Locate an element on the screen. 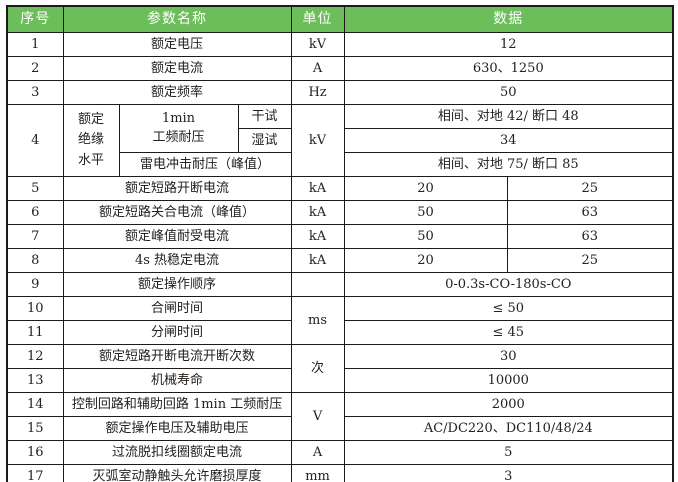  cell-value: 10000 is located at coordinates (508, 380).